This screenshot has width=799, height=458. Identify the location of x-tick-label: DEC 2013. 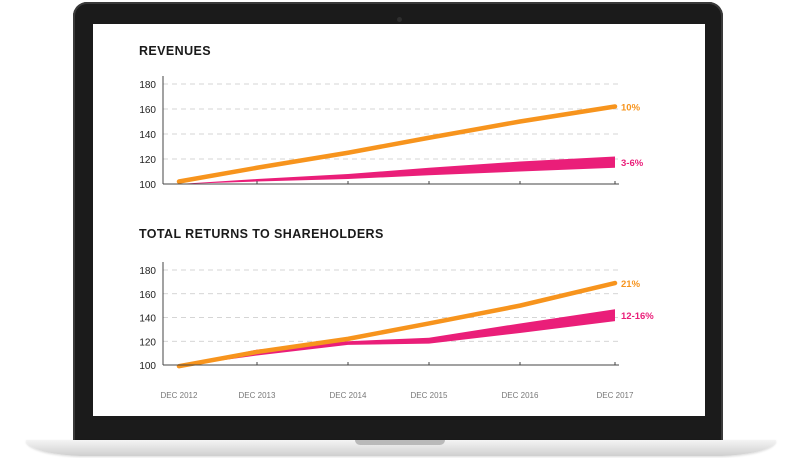
(257, 395).